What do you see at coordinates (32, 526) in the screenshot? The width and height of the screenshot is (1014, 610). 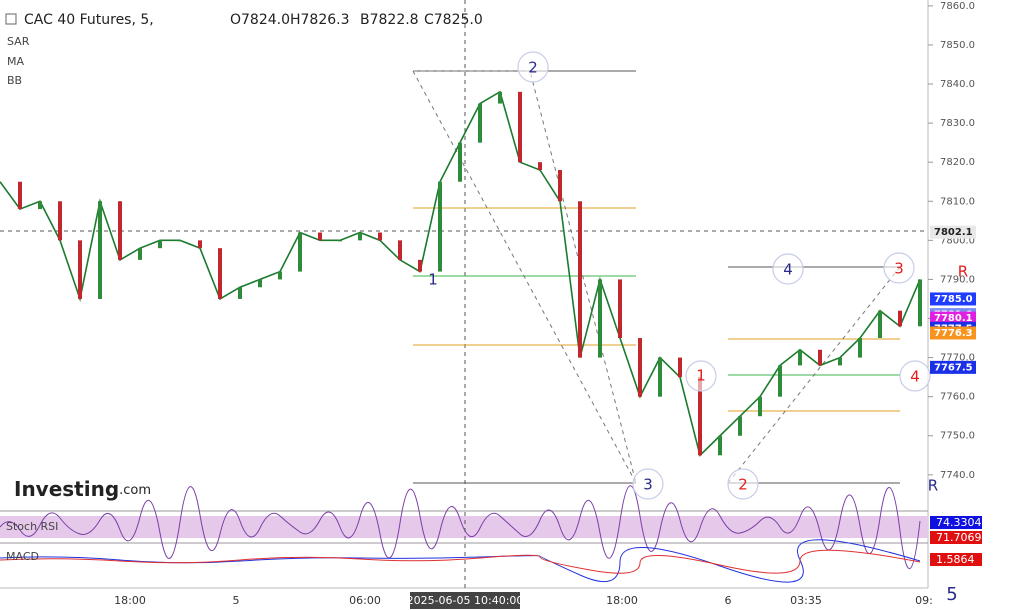 I see `pane-label: Stoch RSI` at bounding box center [32, 526].